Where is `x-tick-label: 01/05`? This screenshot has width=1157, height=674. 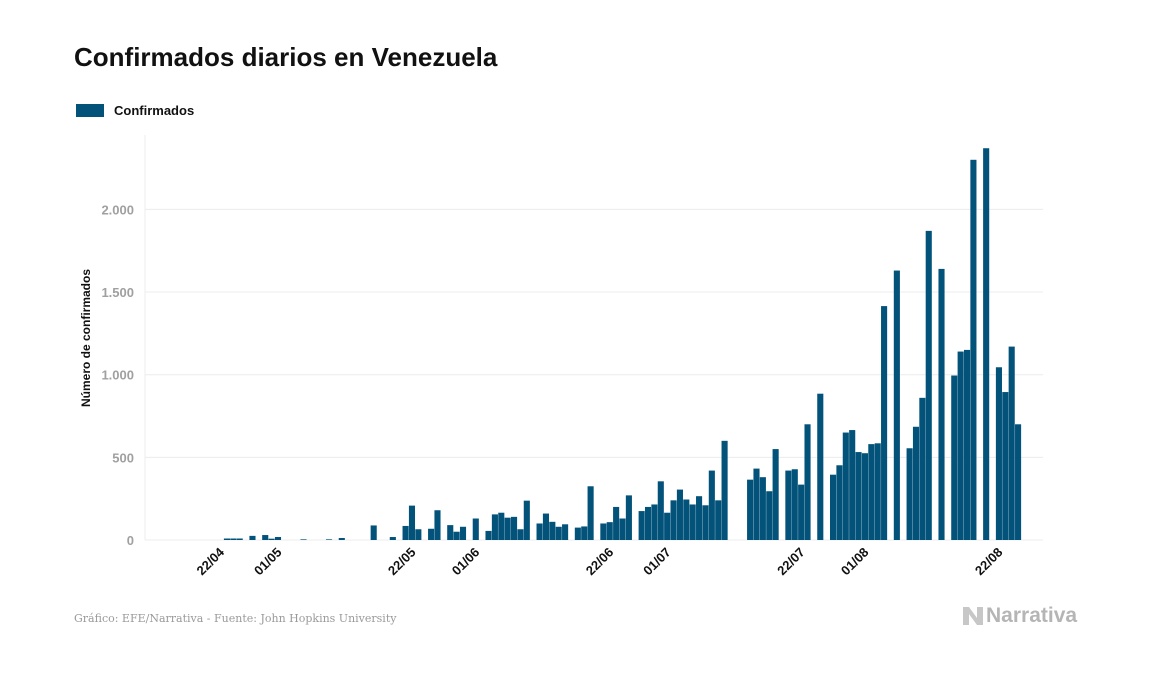
x-tick-label: 01/05 is located at coordinates (268, 562).